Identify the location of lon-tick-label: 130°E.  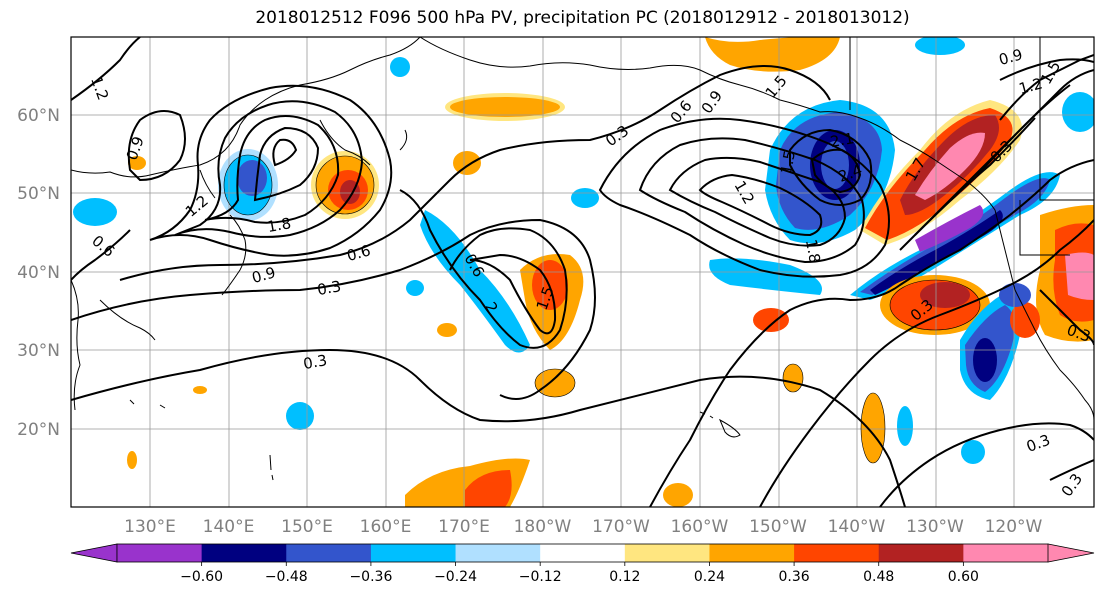
(150, 527).